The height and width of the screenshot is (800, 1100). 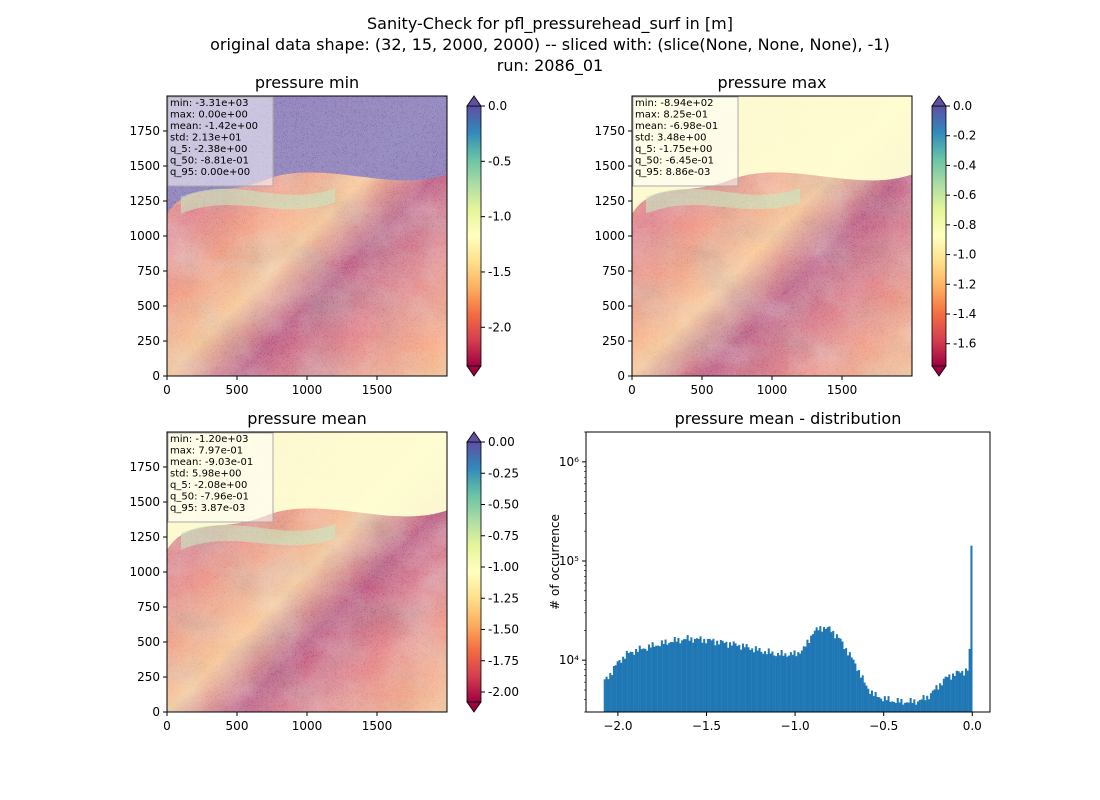 What do you see at coordinates (499, 327) in the screenshot?
I see `colorbar-tick-label: -2.0` at bounding box center [499, 327].